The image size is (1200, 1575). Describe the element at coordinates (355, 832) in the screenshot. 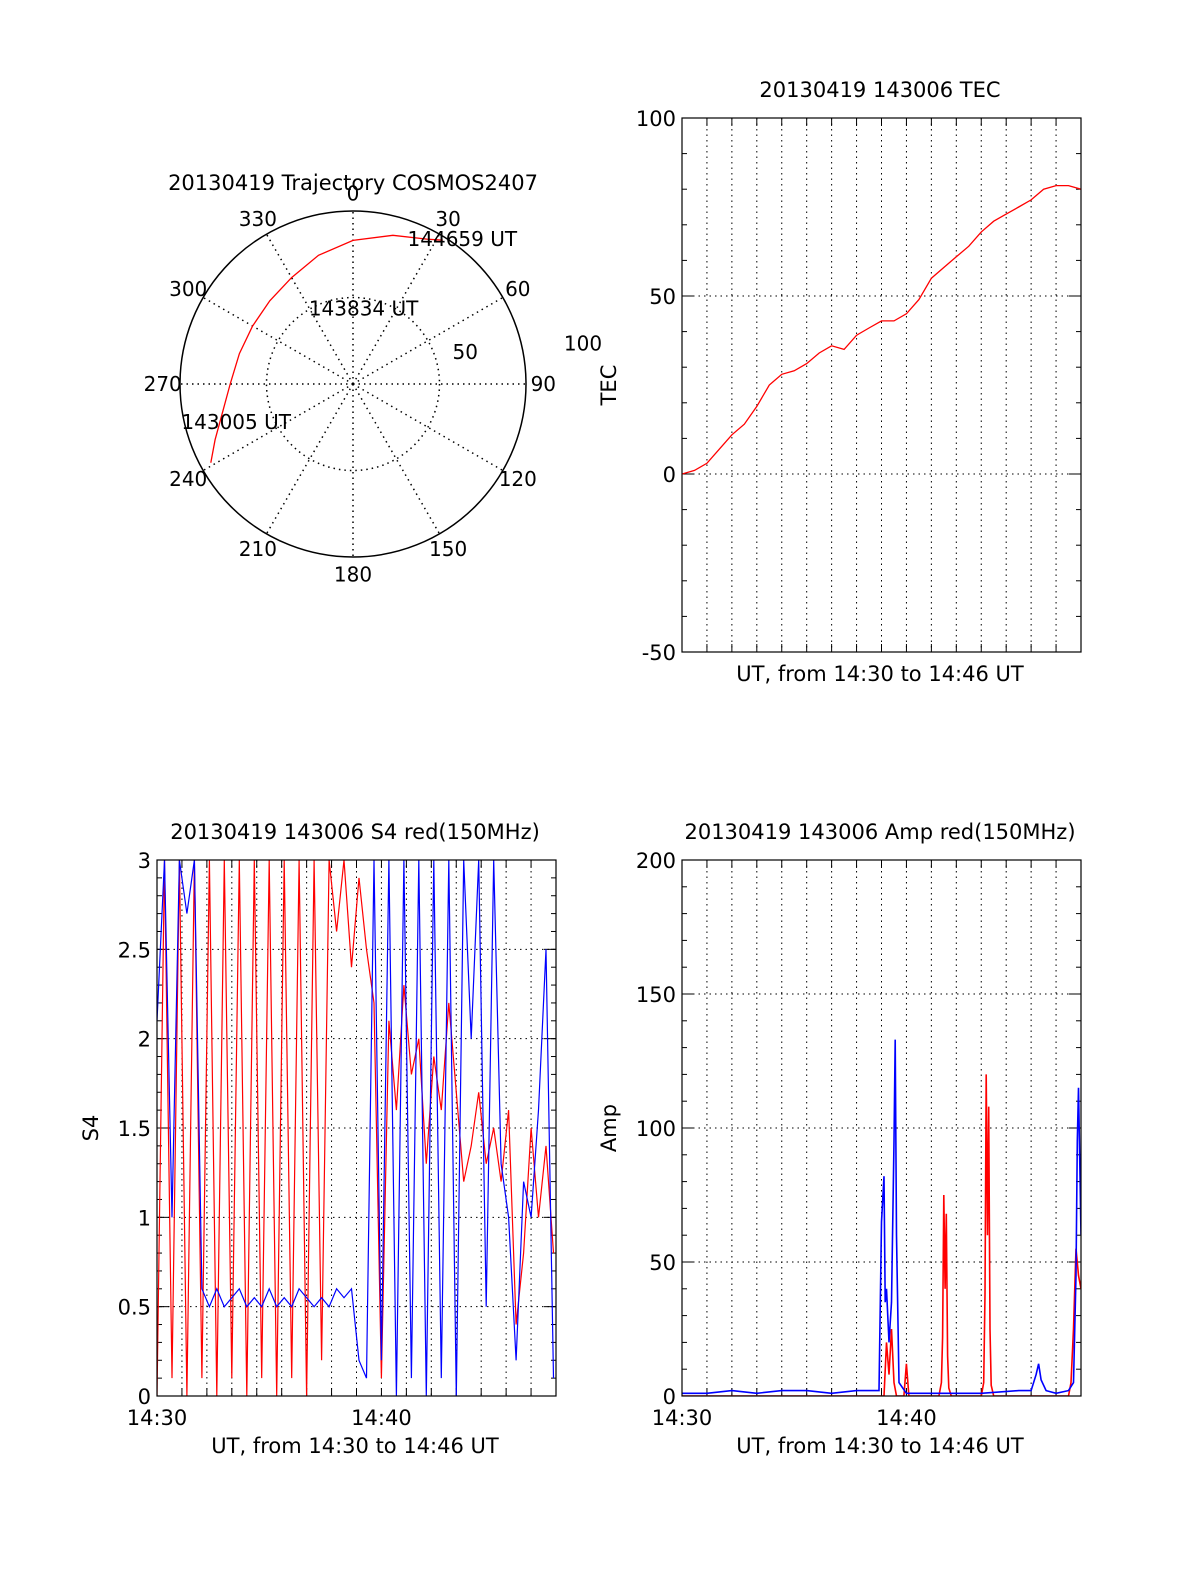

I see `s4-title: 20130419 143006 S4 red(150MHz)` at that location.